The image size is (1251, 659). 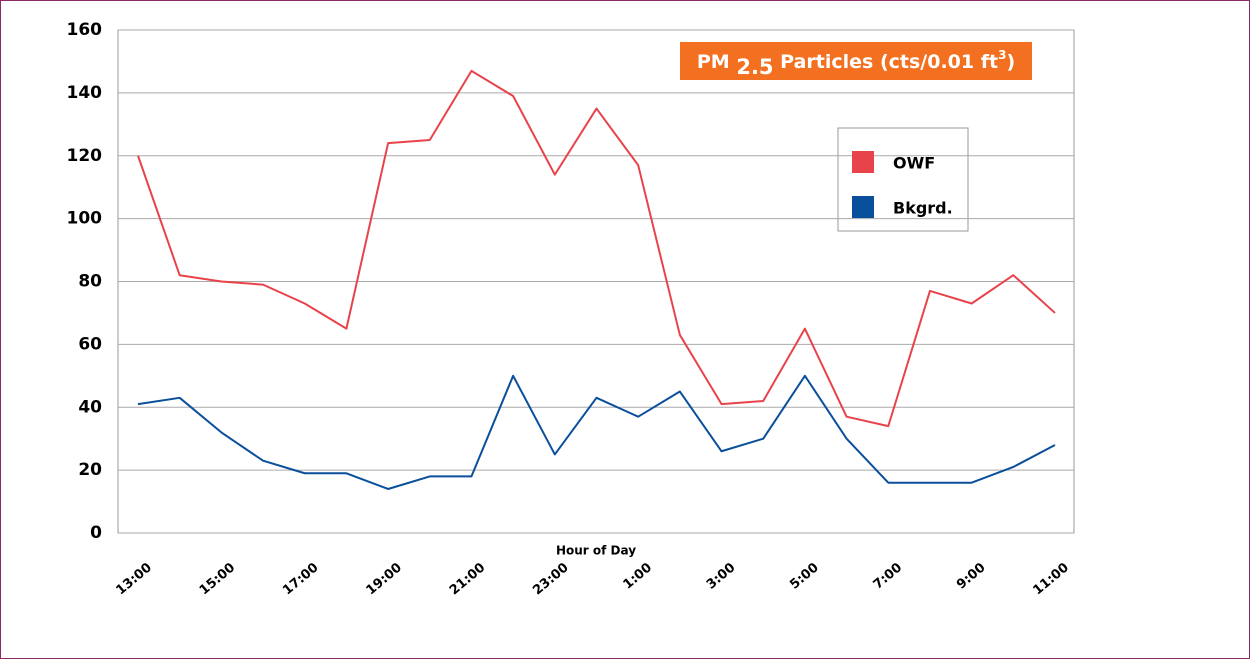 What do you see at coordinates (90, 344) in the screenshot?
I see `y-tick-label: 60` at bounding box center [90, 344].